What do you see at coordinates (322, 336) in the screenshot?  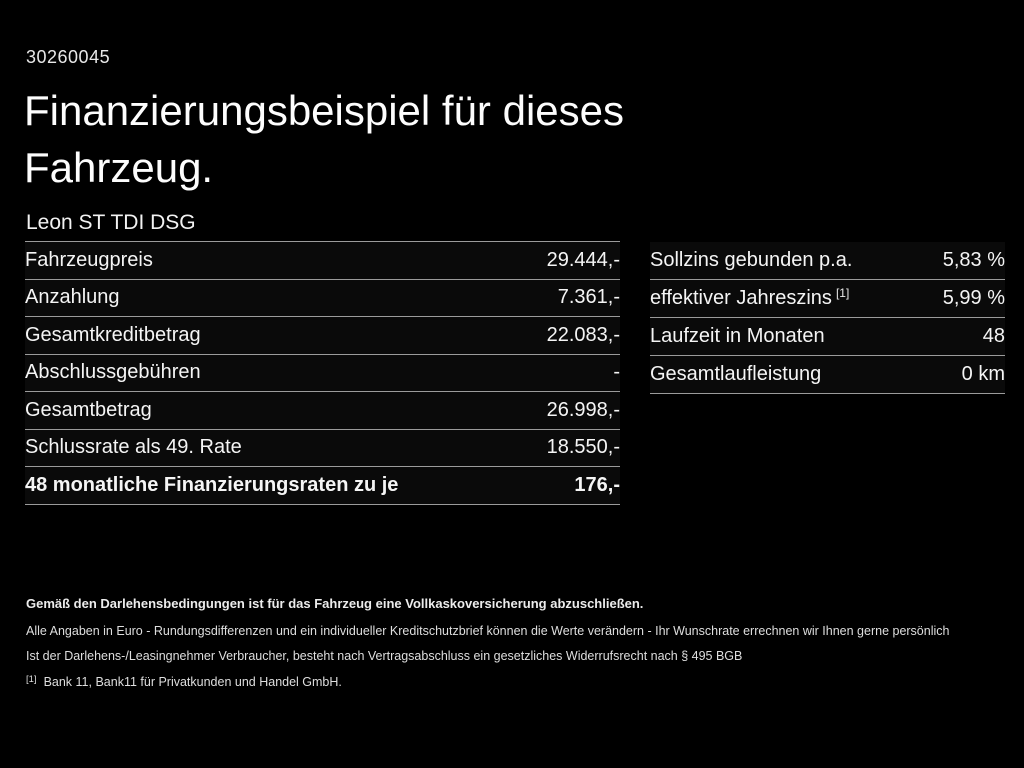 I see `table-row: Gesamtkreditbetrag 22.083,-` at bounding box center [322, 336].